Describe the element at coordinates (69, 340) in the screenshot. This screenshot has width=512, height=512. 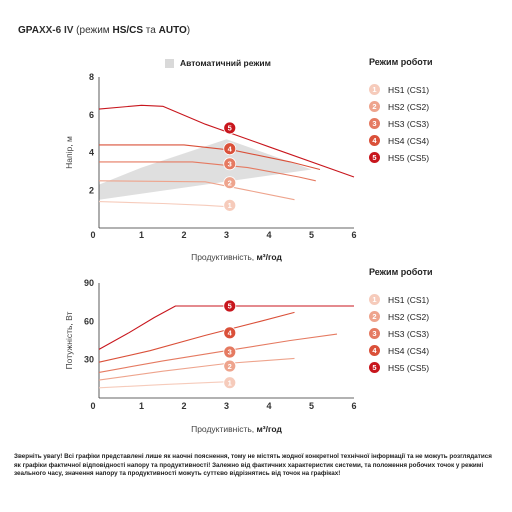
I see `chart2-y-title: Потужність, Вт` at that location.